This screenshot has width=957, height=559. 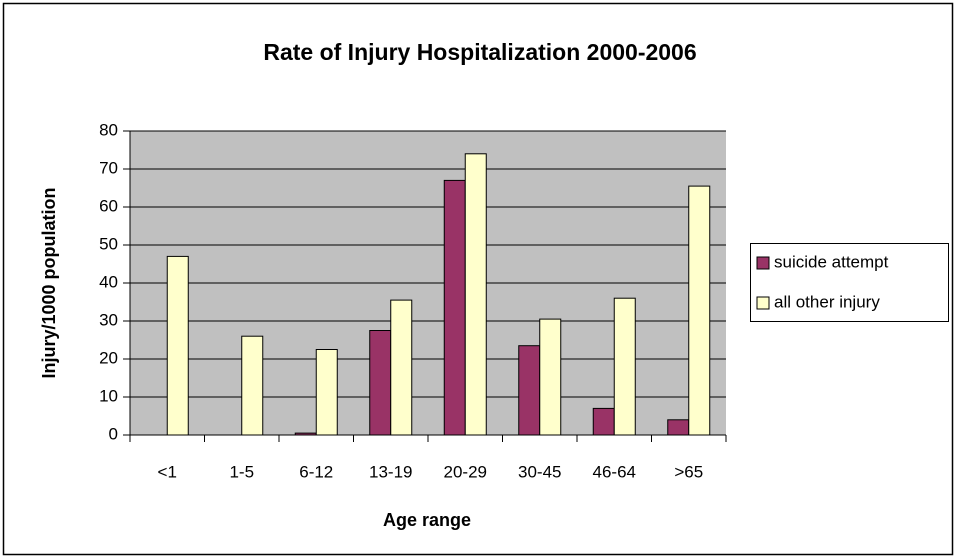 What do you see at coordinates (108, 129) in the screenshot?
I see `y-tick-label: 80` at bounding box center [108, 129].